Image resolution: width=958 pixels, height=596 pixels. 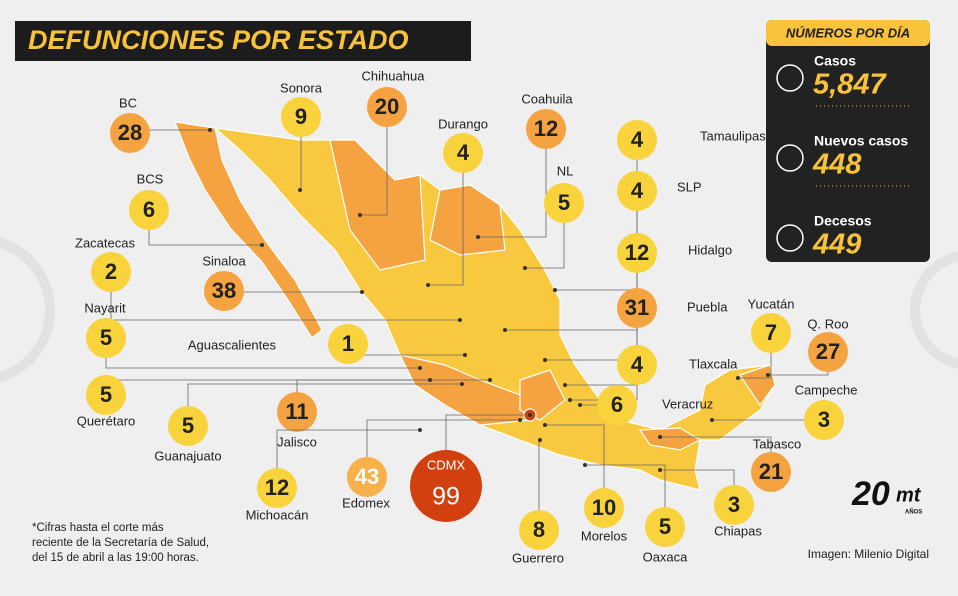 I want to click on state-name: Tlaxcala, so click(x=713, y=363).